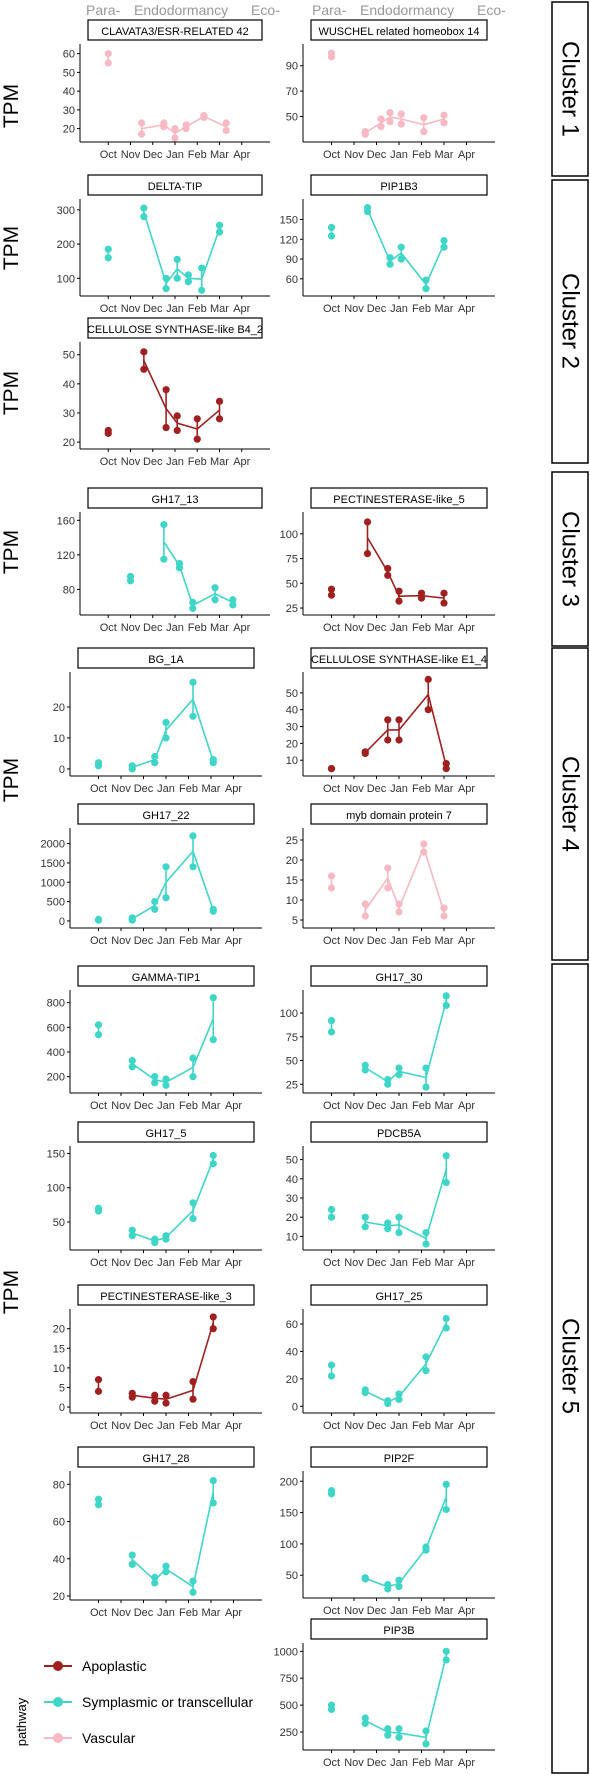  I want to click on y-tick-label: 250, so click(289, 1733).